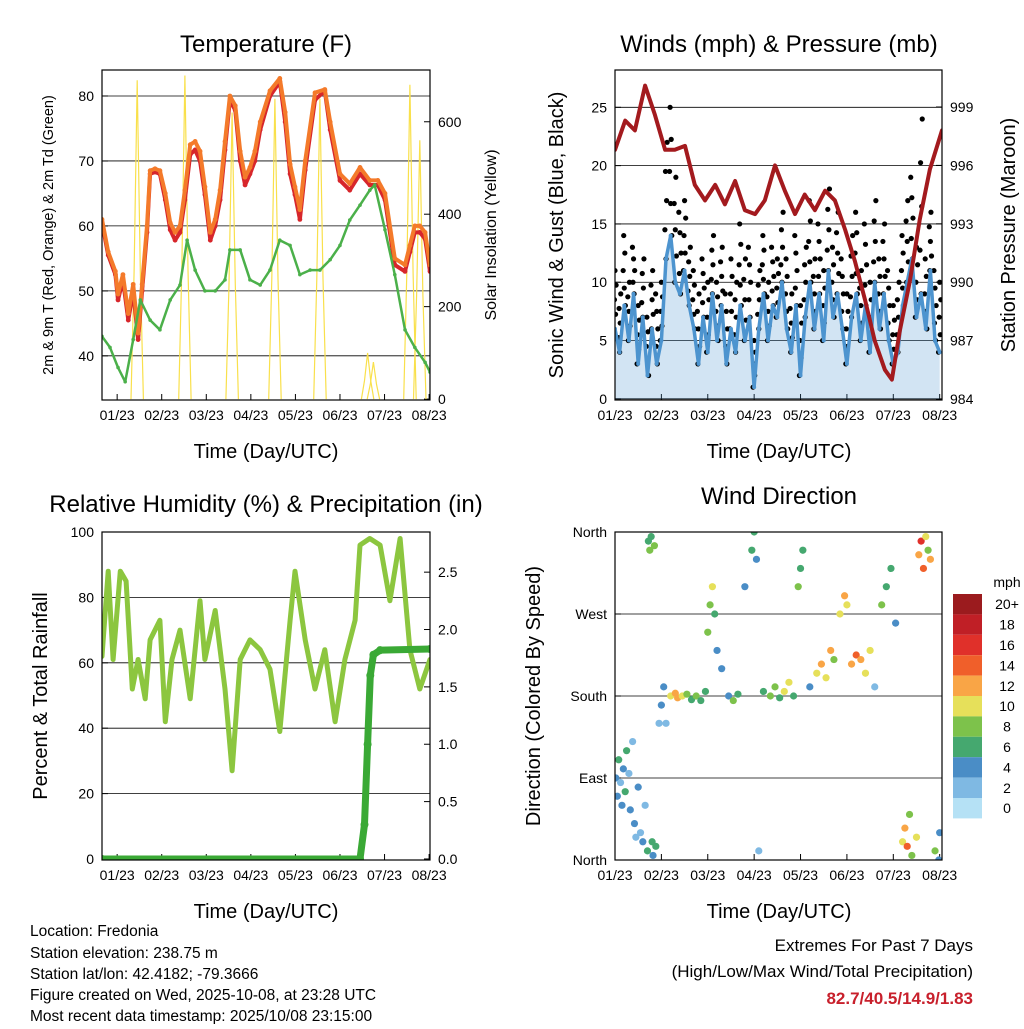 The width and height of the screenshot is (1024, 1029). What do you see at coordinates (266, 283) in the screenshot?
I see `series-td-line` at bounding box center [266, 283].